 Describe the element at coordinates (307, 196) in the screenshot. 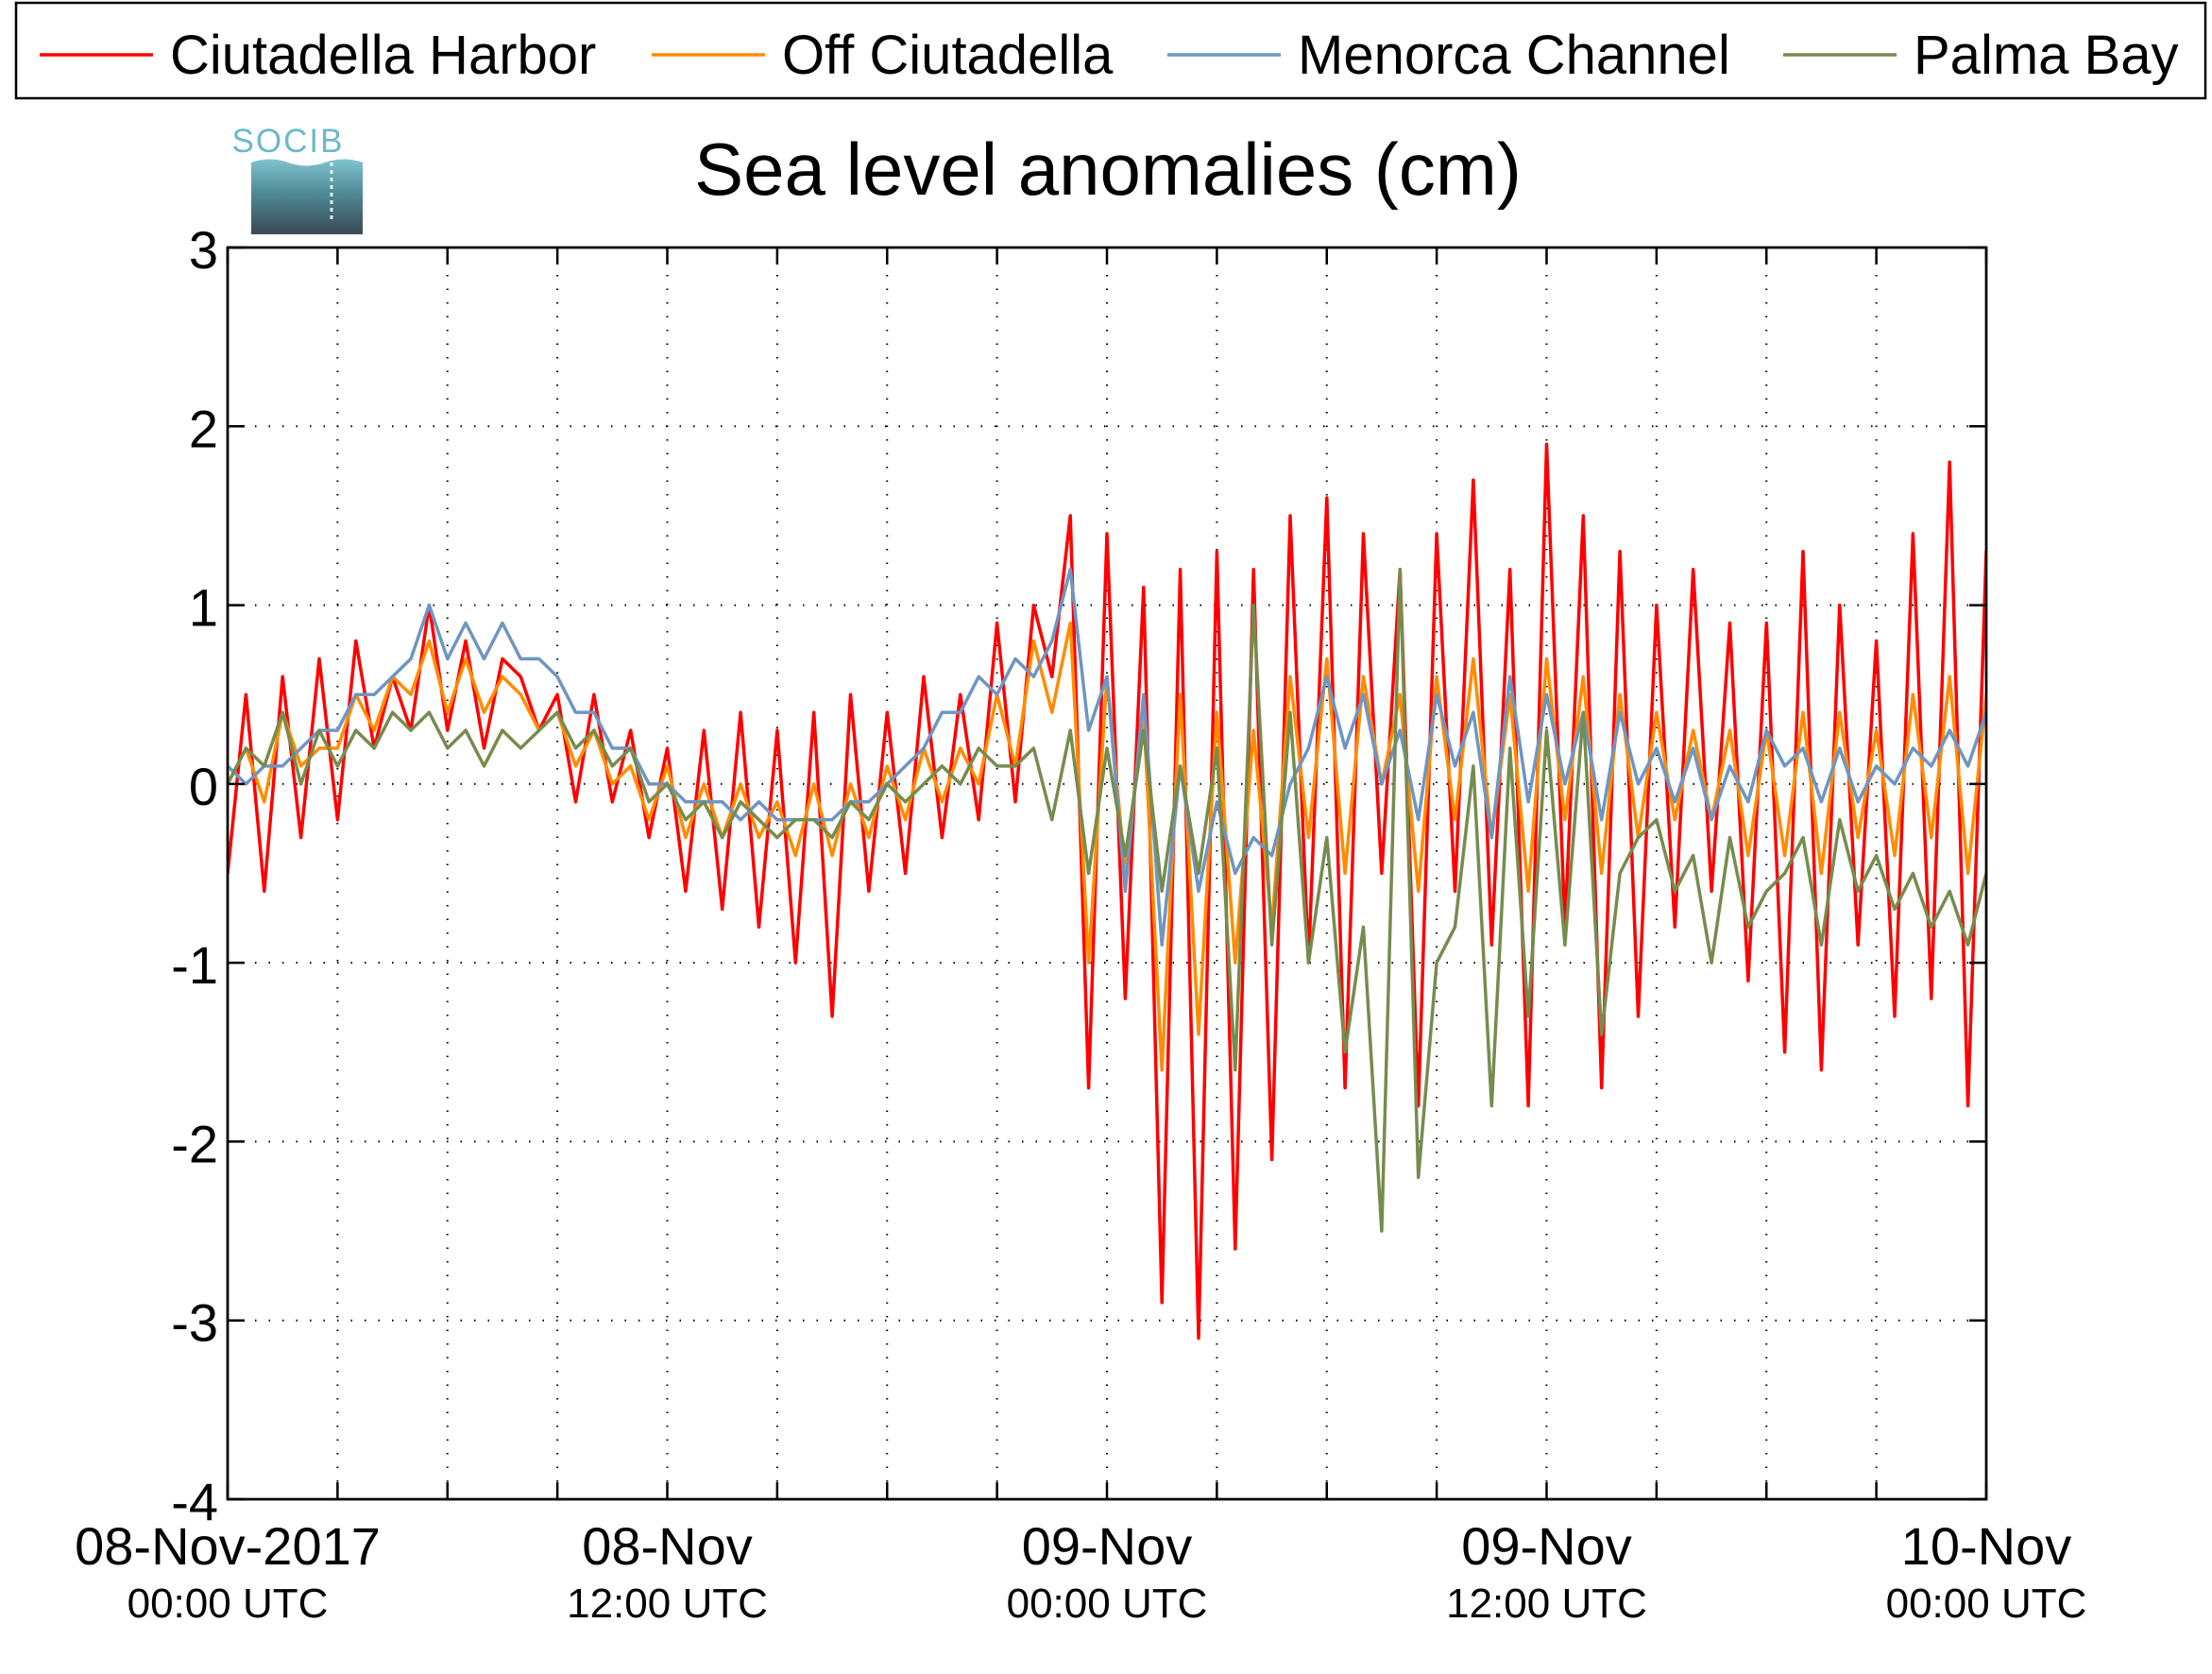

I see `logo-wave` at that location.